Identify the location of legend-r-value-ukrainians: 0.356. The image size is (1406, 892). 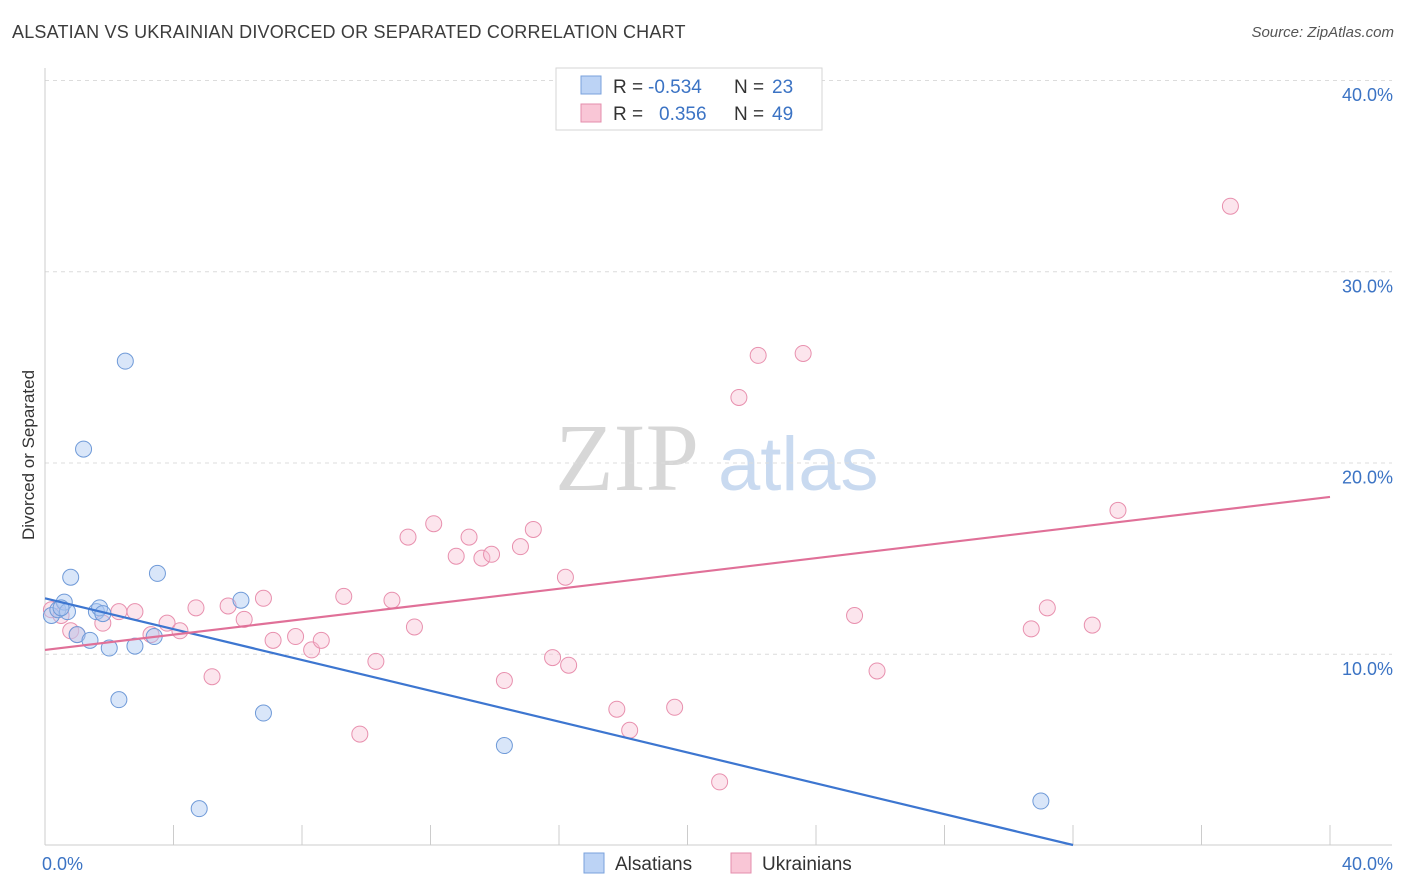
(683, 114).